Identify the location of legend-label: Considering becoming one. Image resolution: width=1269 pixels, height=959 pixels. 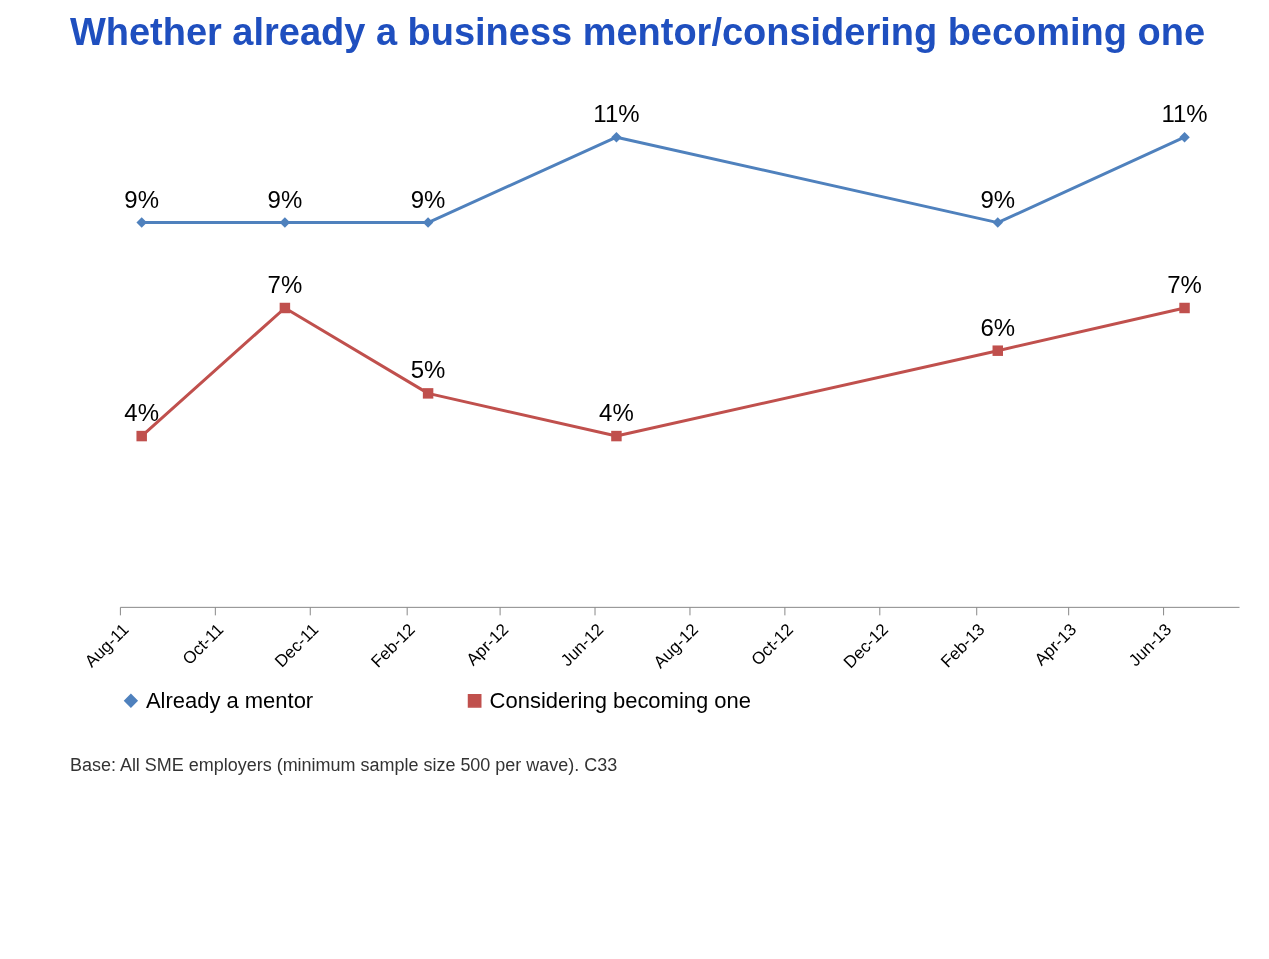
(620, 700).